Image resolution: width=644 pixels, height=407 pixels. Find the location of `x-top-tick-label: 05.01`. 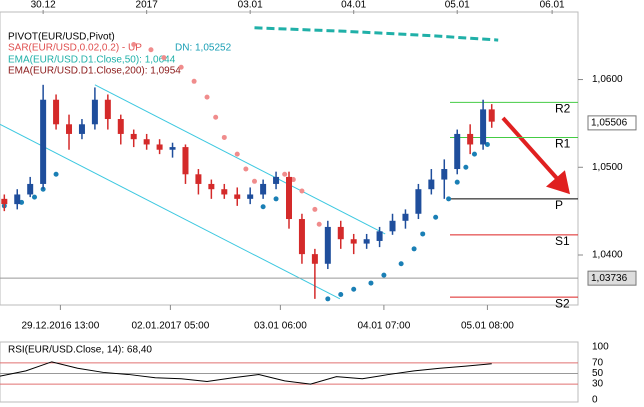

x-top-tick-label: 05.01 is located at coordinates (457, 5).